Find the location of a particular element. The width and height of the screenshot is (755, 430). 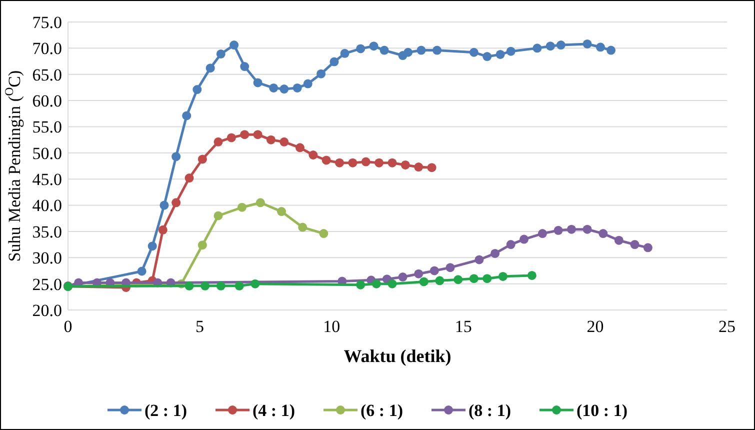

y-tick-label: 25.0 is located at coordinates (47, 284).